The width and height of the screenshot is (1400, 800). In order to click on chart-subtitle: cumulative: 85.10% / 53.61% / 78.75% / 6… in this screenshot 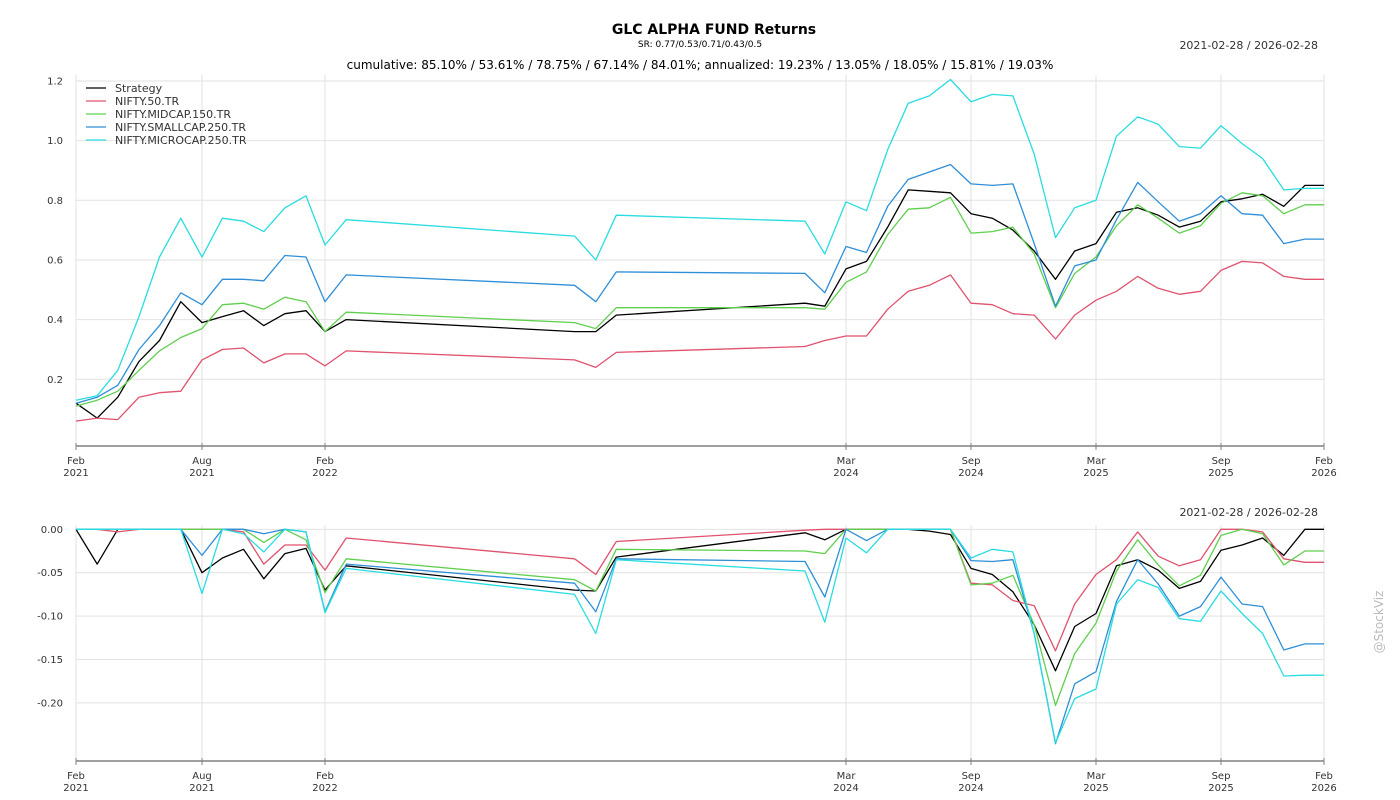, I will do `click(700, 65)`.